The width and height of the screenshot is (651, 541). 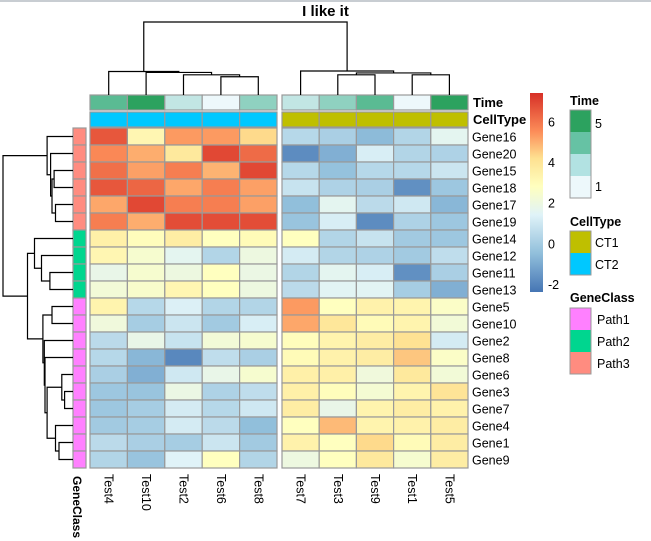 What do you see at coordinates (491, 461) in the screenshot?
I see `row-label: Gene9` at bounding box center [491, 461].